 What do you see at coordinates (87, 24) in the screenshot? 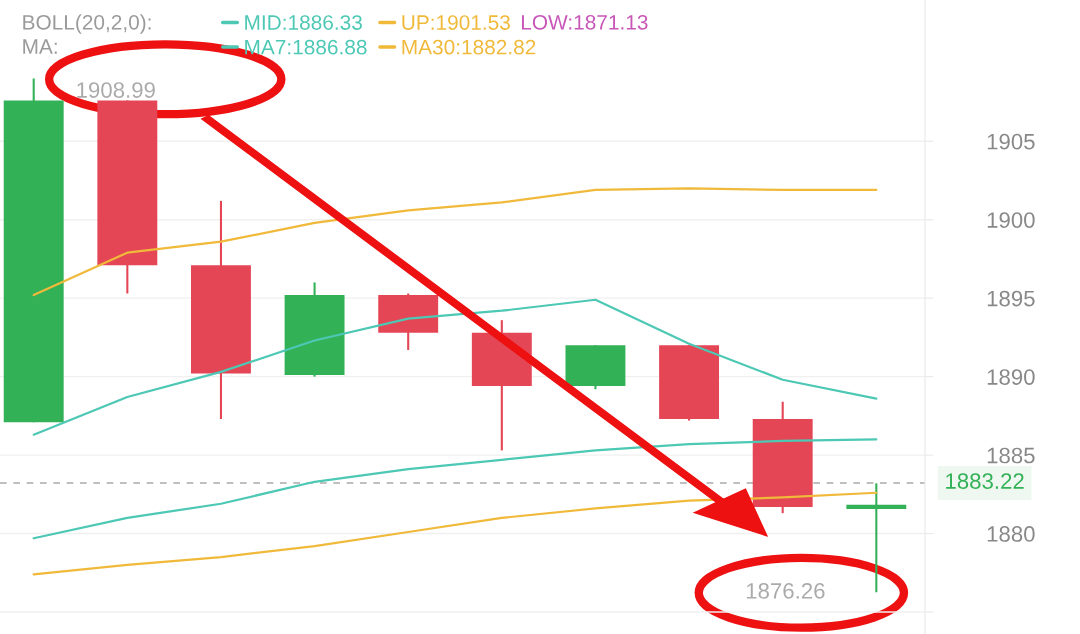
I see `annotation: BOLL(20,2,0):` at bounding box center [87, 24].